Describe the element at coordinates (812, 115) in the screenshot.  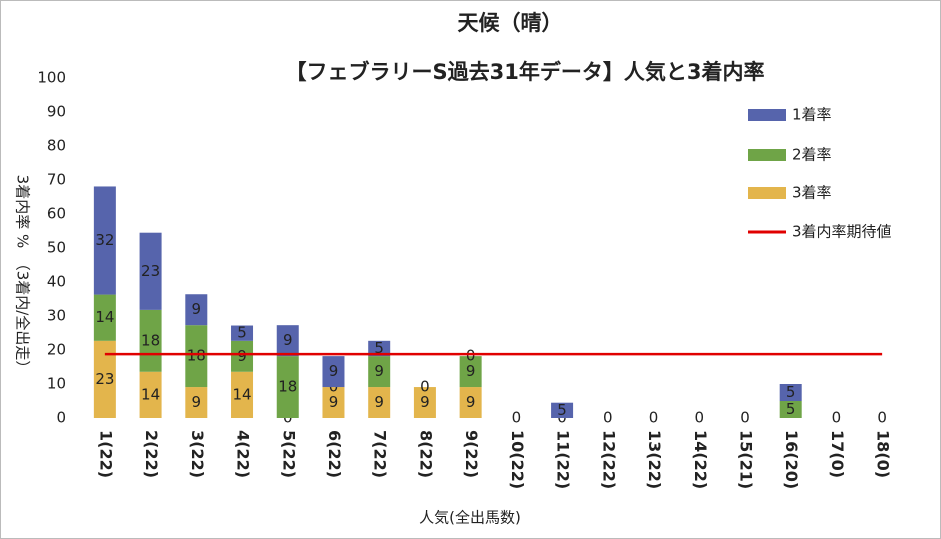
I see `legend-label: 1着率` at that location.